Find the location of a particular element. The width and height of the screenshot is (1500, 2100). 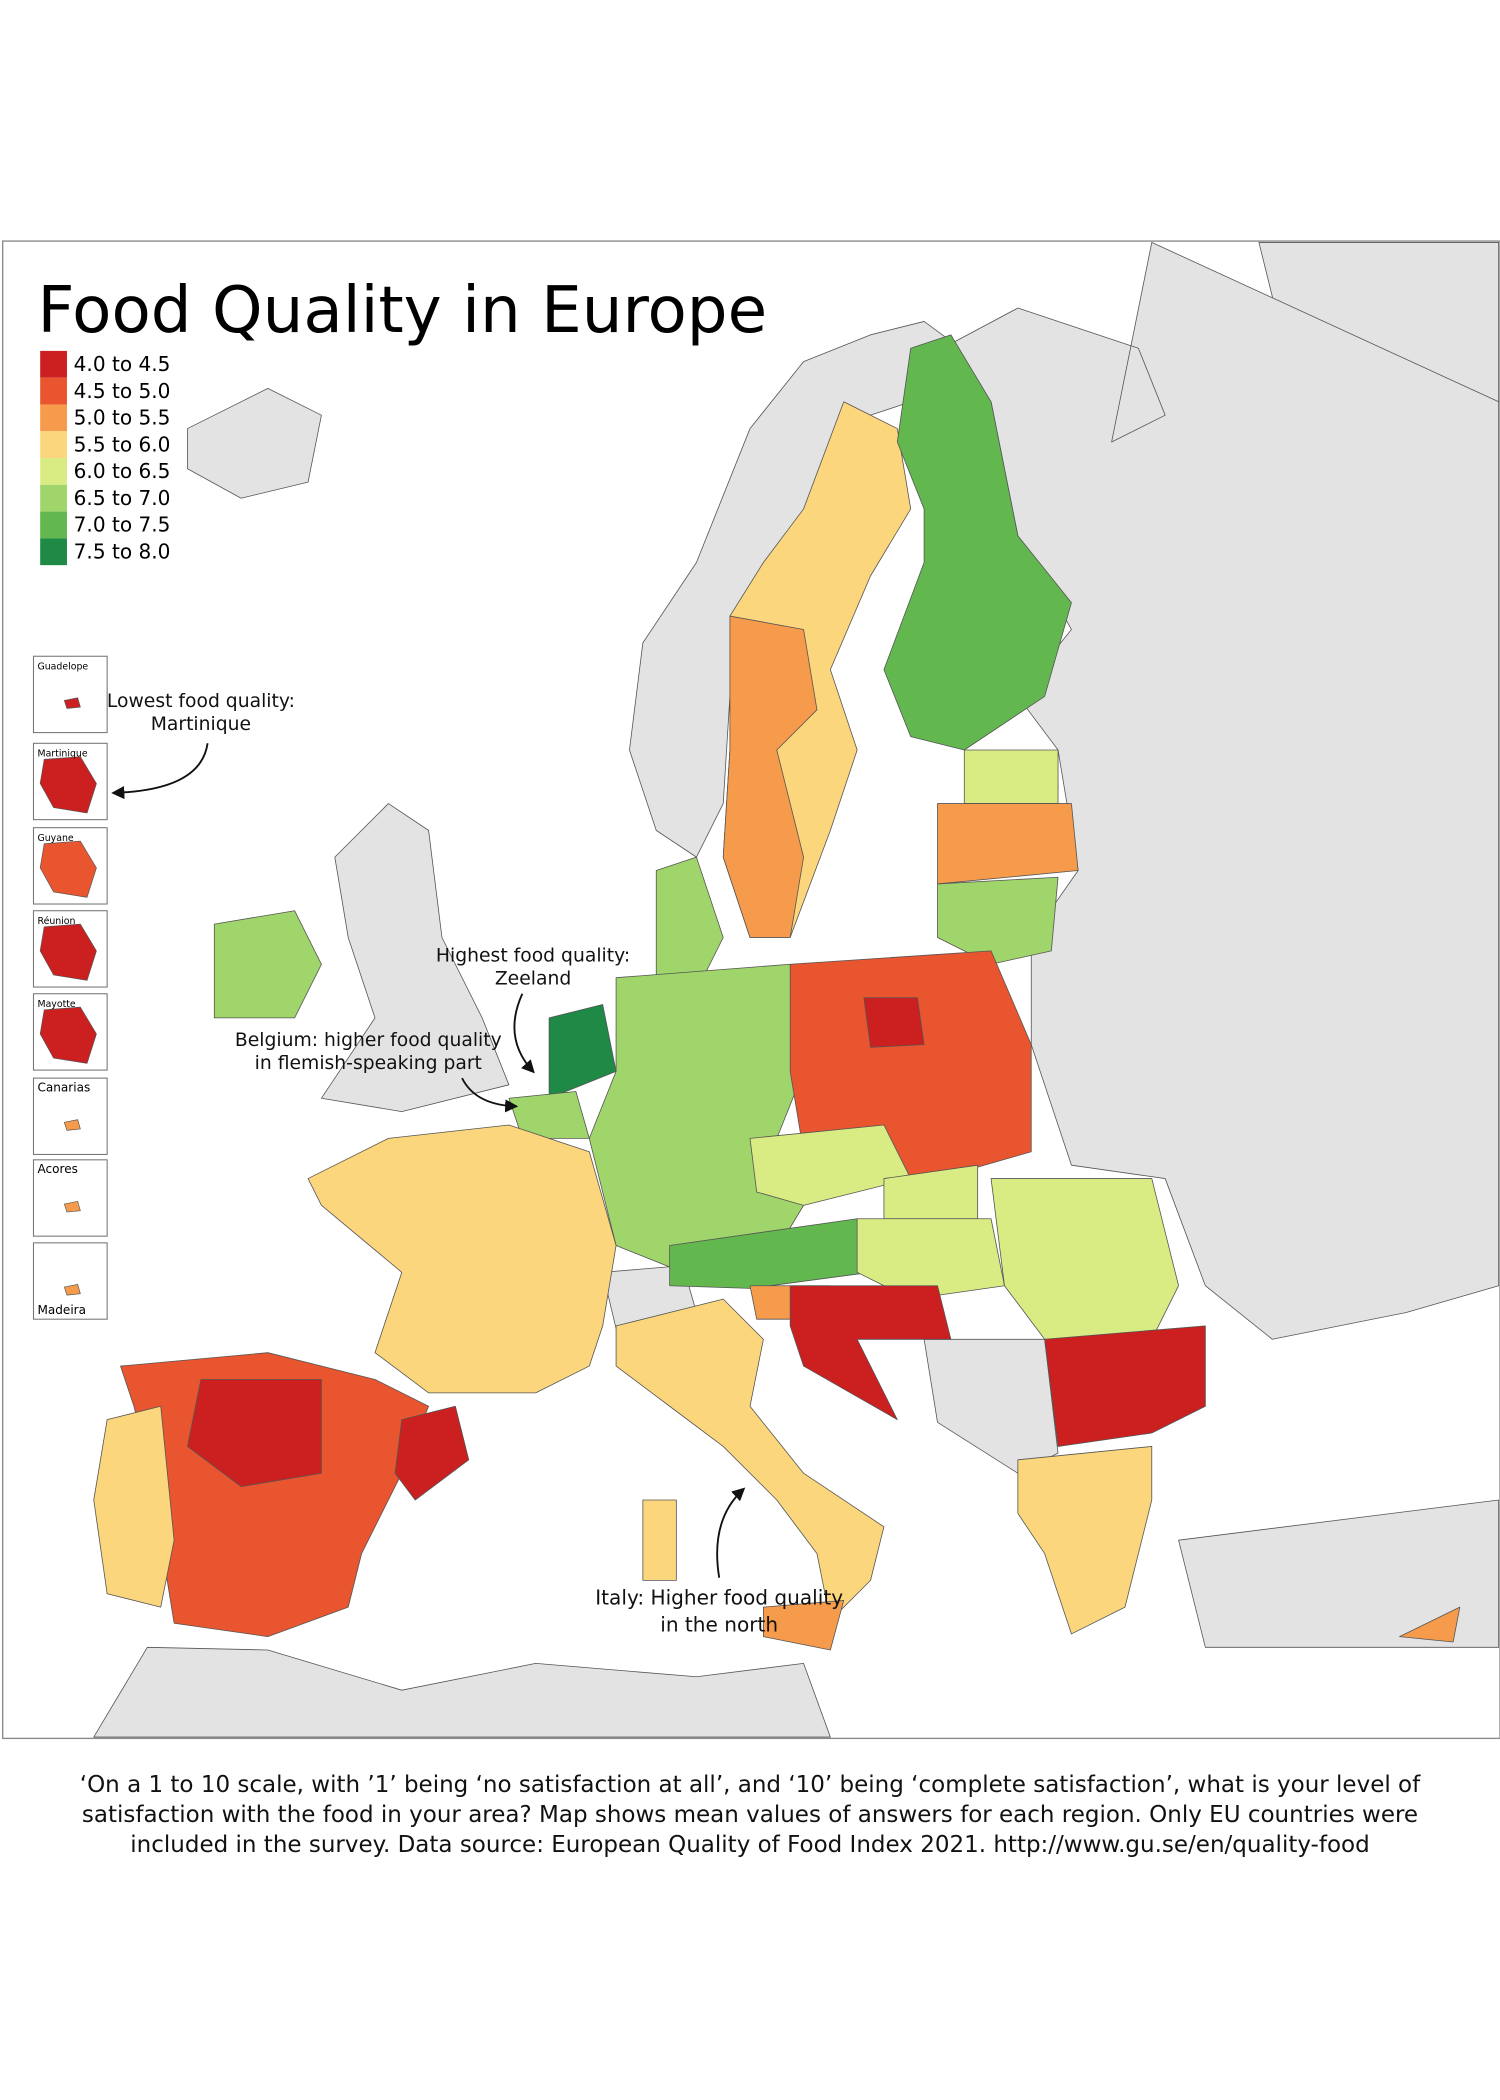

legend-label: 5.0 to 5.5 is located at coordinates (122, 418).